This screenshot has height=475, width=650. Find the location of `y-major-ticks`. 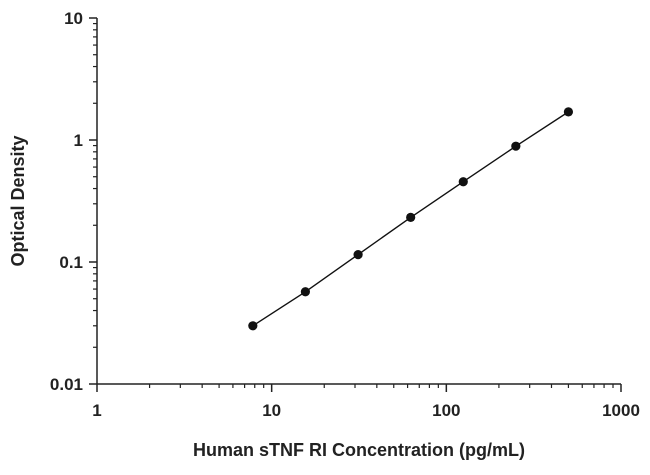

y-major-ticks is located at coordinates (93, 201).